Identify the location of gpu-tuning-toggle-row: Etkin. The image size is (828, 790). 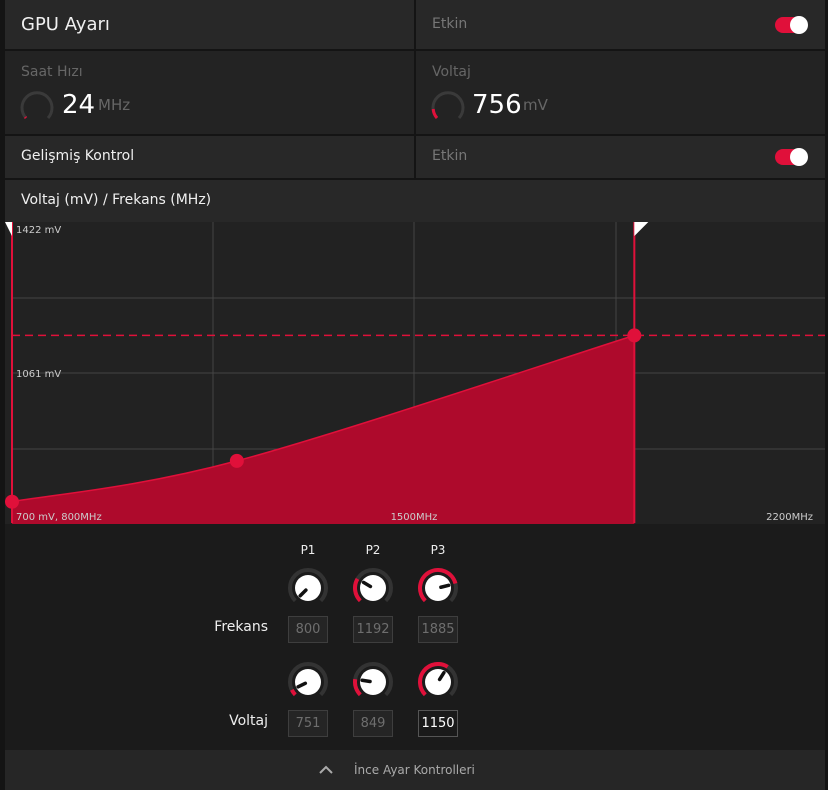
(620, 24).